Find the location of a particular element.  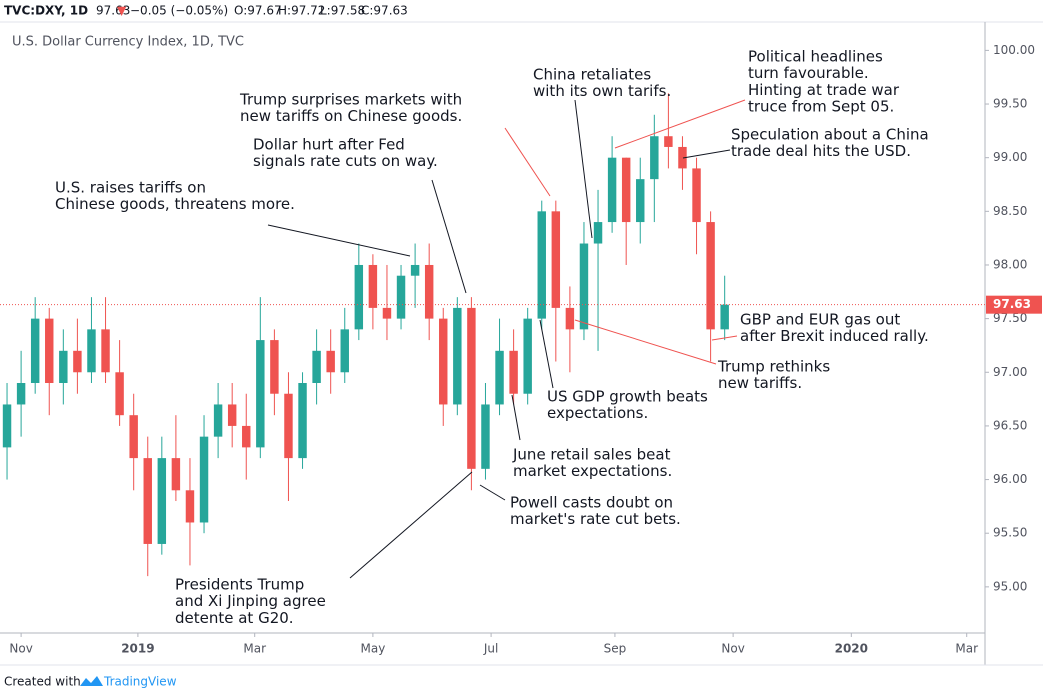

chart-title: U.S. Dollar Currency Index, 1D, TVC is located at coordinates (128, 42).